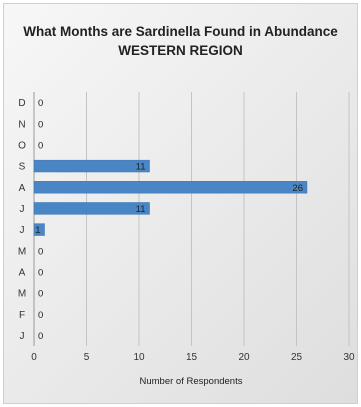 This screenshot has width=361, height=407. Describe the element at coordinates (244, 357) in the screenshot. I see `x-tick-label: 20` at that location.